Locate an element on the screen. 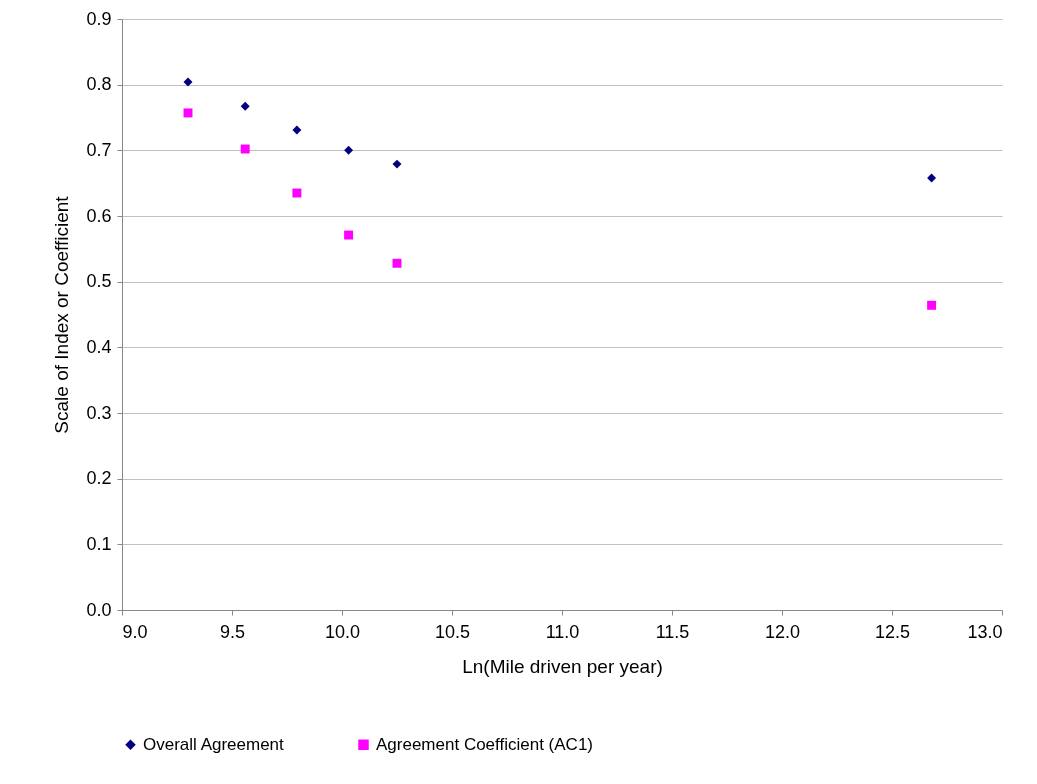 Image resolution: width=1037 pixels, height=784 pixels. legend-label: Agreement Coefficient (AC1) is located at coordinates (485, 744).